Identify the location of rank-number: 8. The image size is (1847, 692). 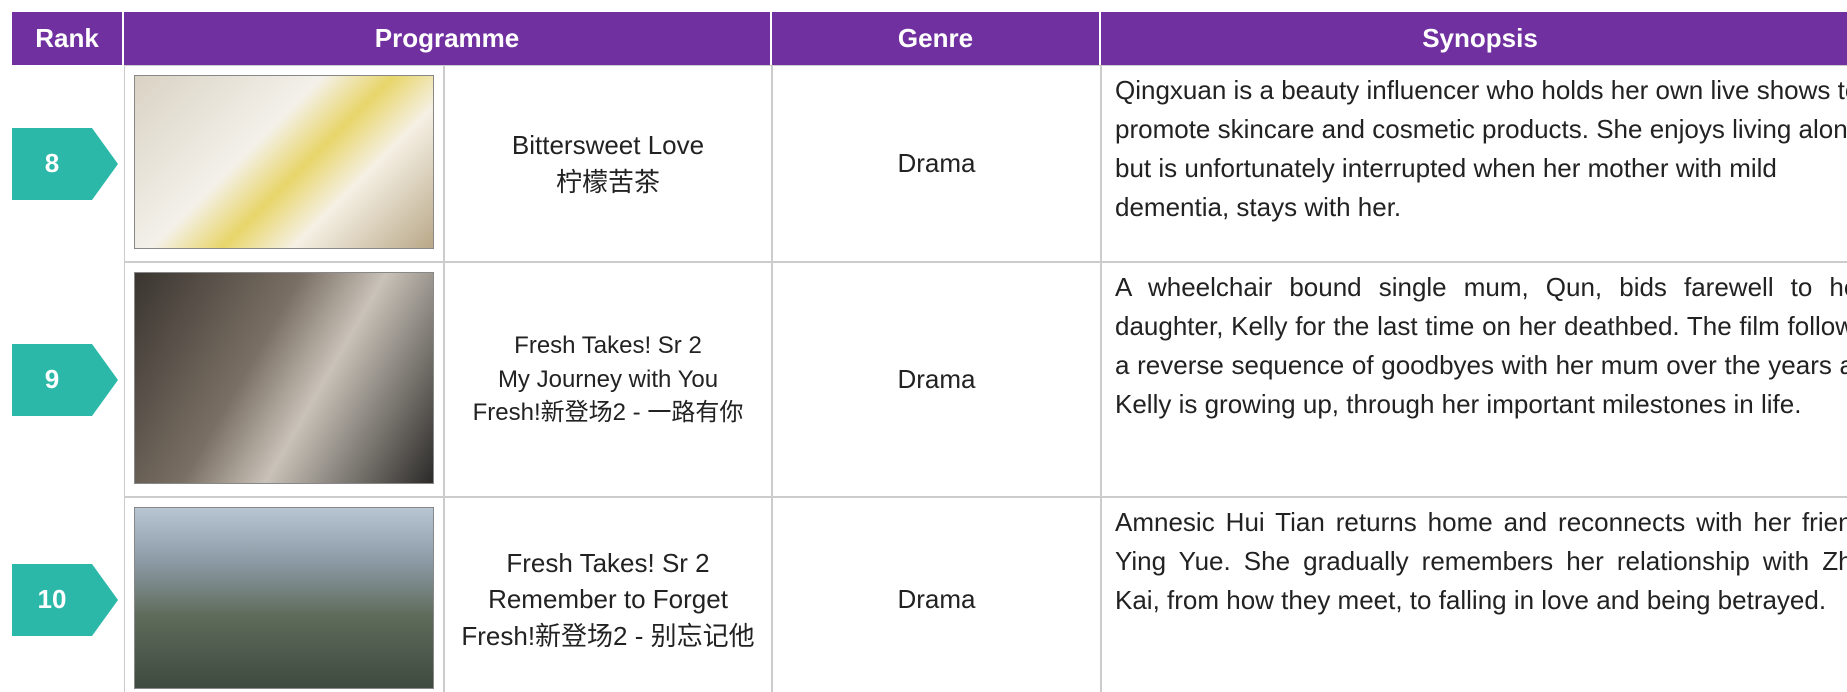
(52, 163).